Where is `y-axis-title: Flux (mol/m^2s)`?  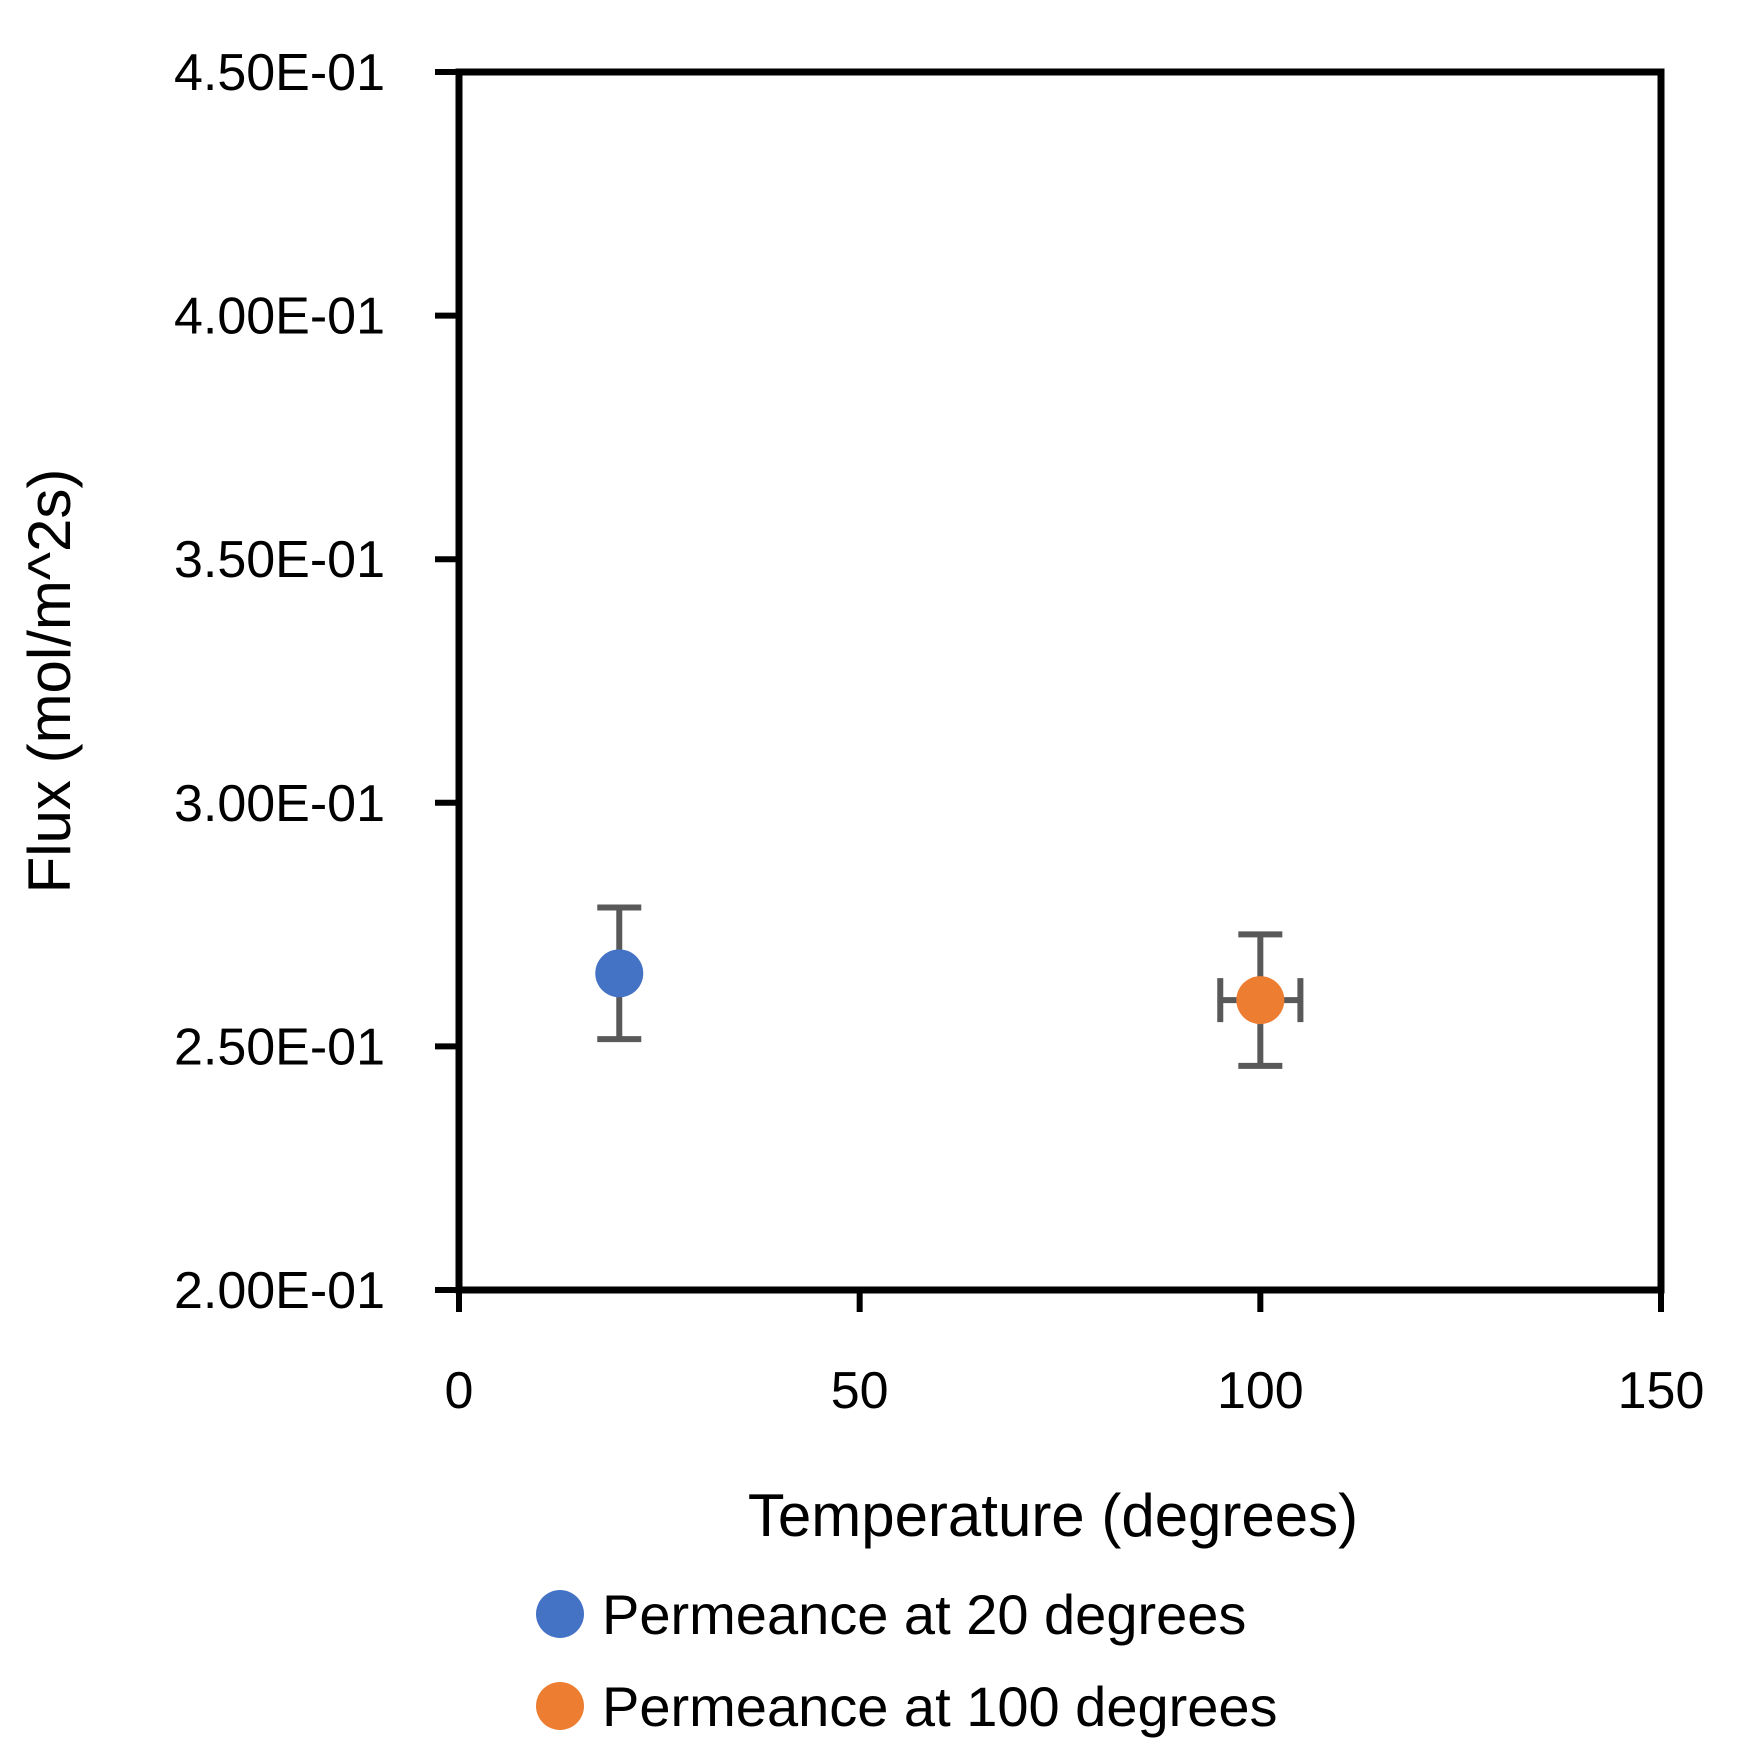 y-axis-title: Flux (mol/m^2s) is located at coordinates (49, 681).